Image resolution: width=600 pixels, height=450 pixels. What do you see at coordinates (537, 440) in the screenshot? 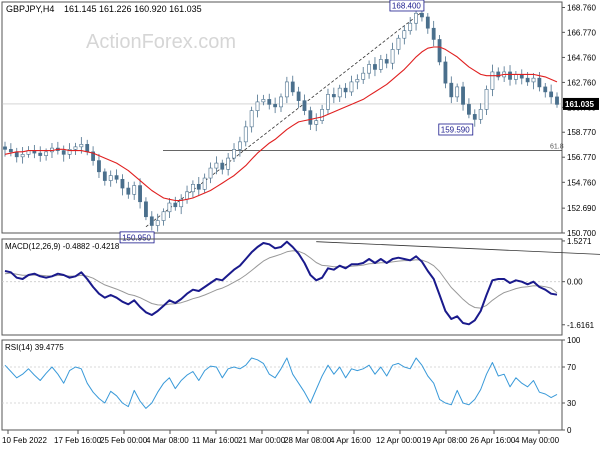
I see `time-tick-label: 4 May 00:00` at bounding box center [537, 440].